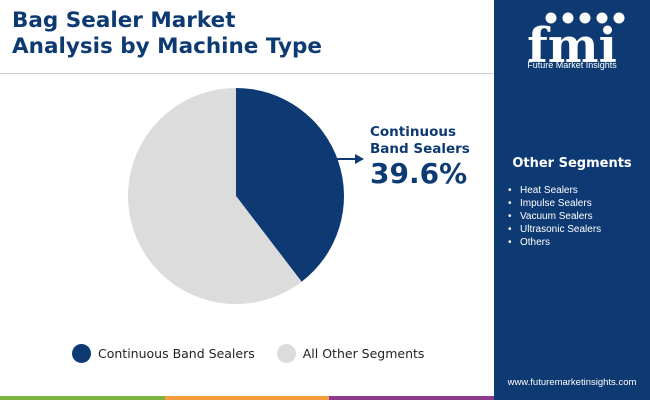 The height and width of the screenshot is (400, 650). I want to click on callout-category-line-2: Band Sealers, so click(420, 149).